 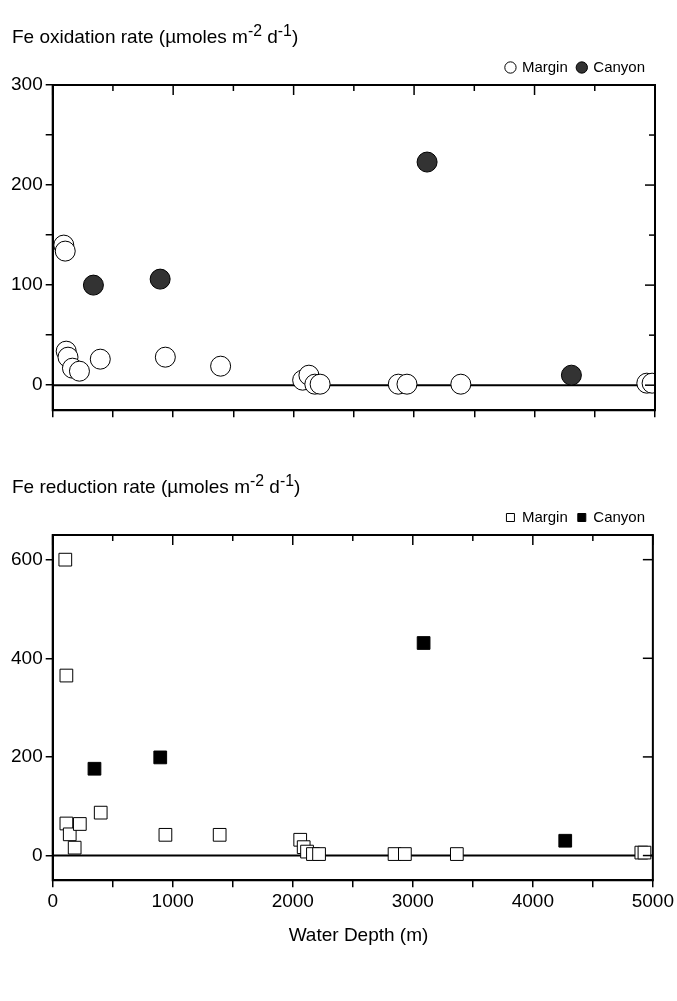 What do you see at coordinates (412, 900) in the screenshot?
I see `x-tick-label: 3000` at bounding box center [412, 900].